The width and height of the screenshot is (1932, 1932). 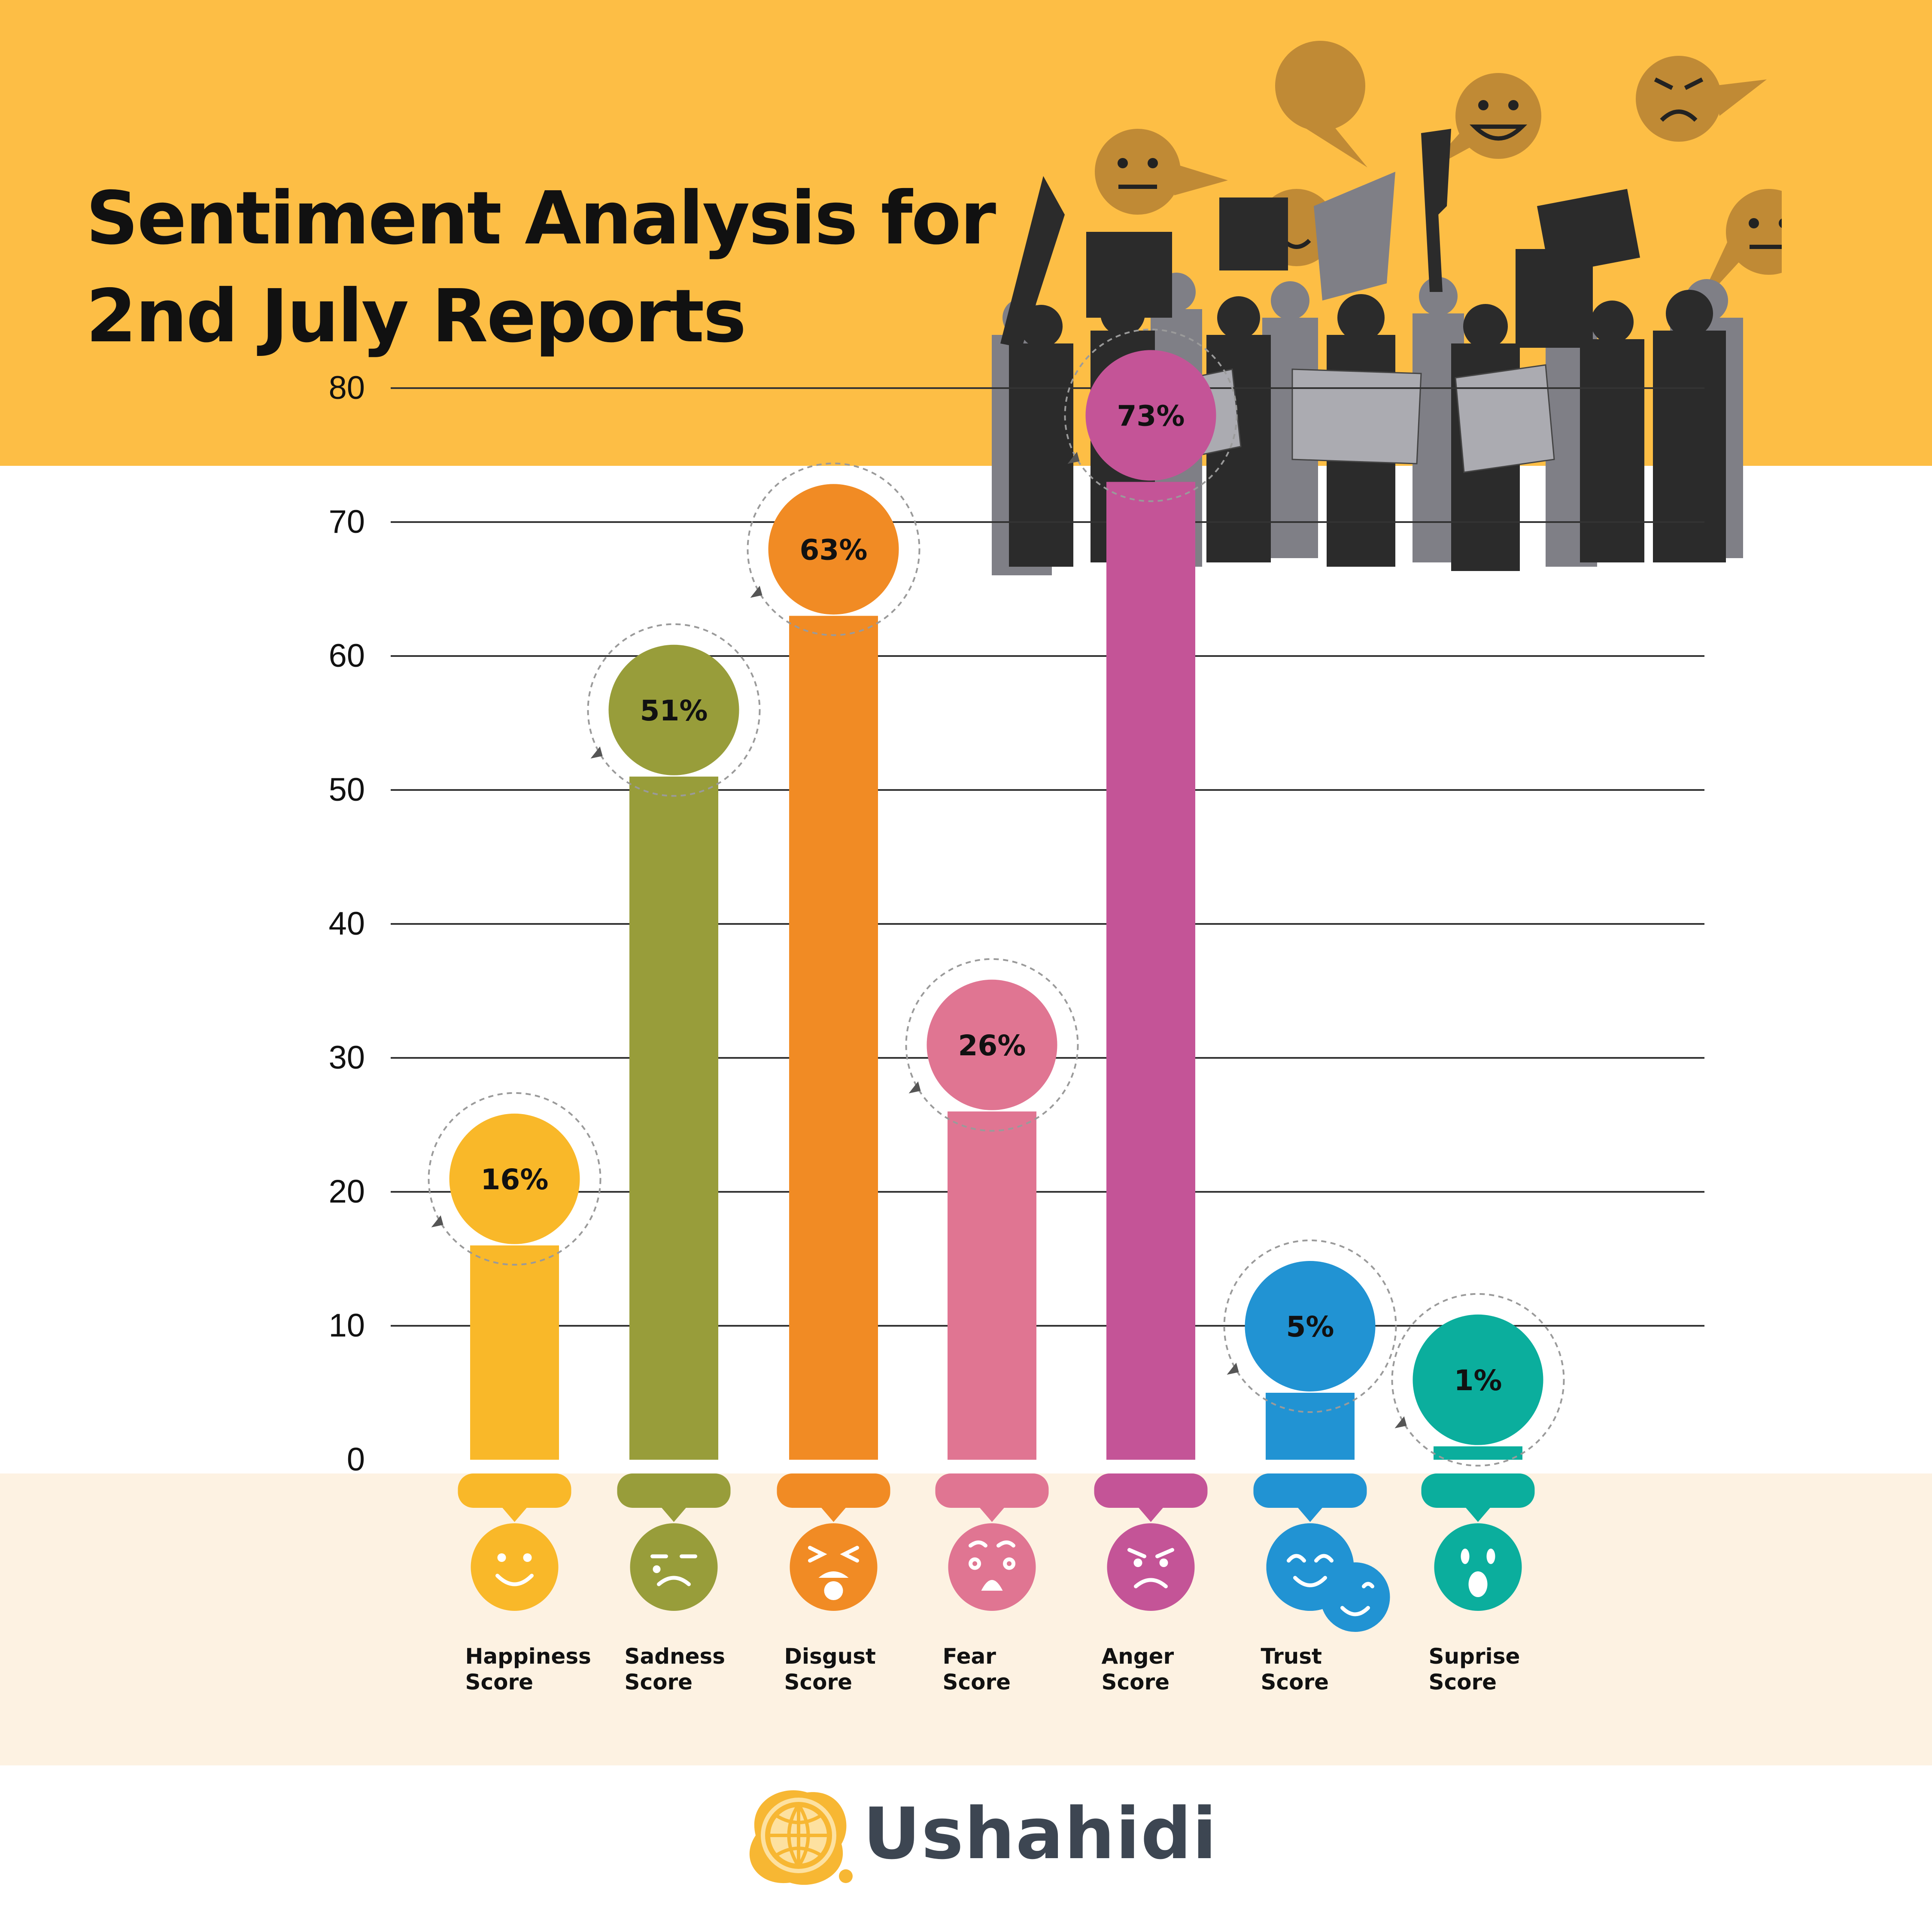 What do you see at coordinates (346, 924) in the screenshot?
I see `y-tick-label: 40` at bounding box center [346, 924].